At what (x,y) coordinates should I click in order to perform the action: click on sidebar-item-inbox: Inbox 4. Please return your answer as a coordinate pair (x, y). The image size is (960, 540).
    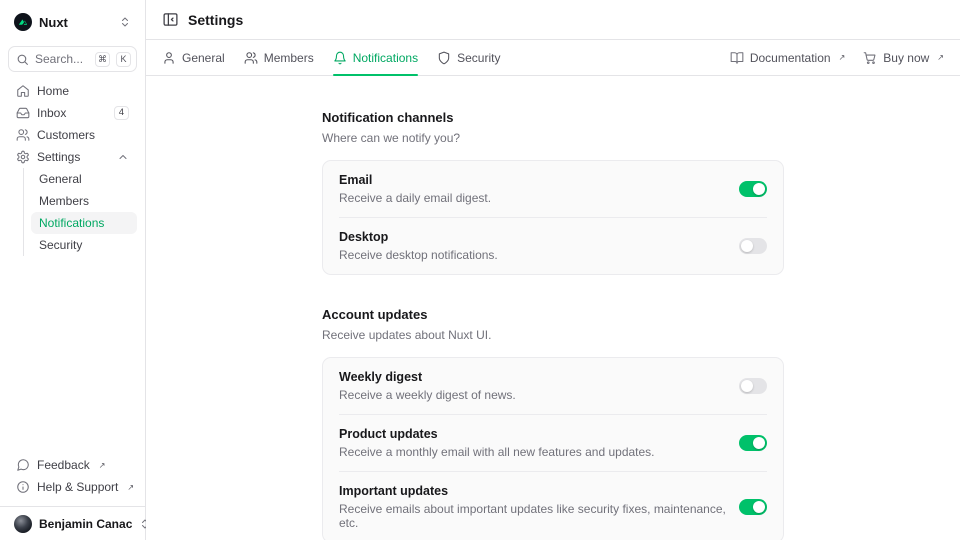
    Looking at the image, I should click on (72, 113).